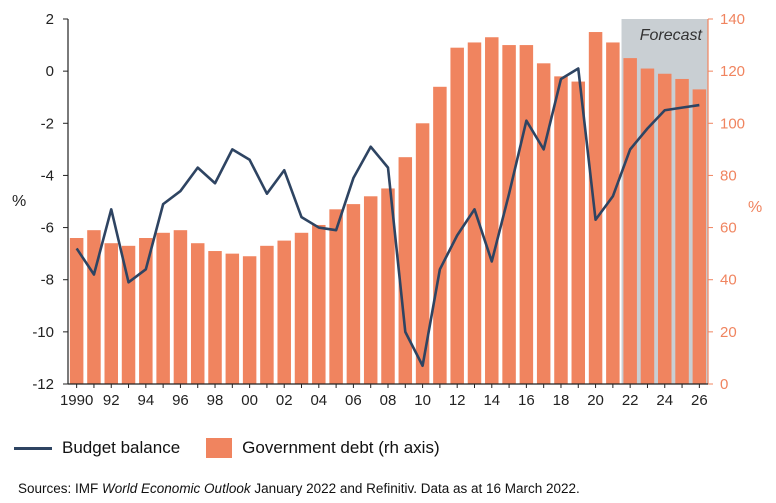  I want to click on x-tick-label: 1990, so click(76, 400).